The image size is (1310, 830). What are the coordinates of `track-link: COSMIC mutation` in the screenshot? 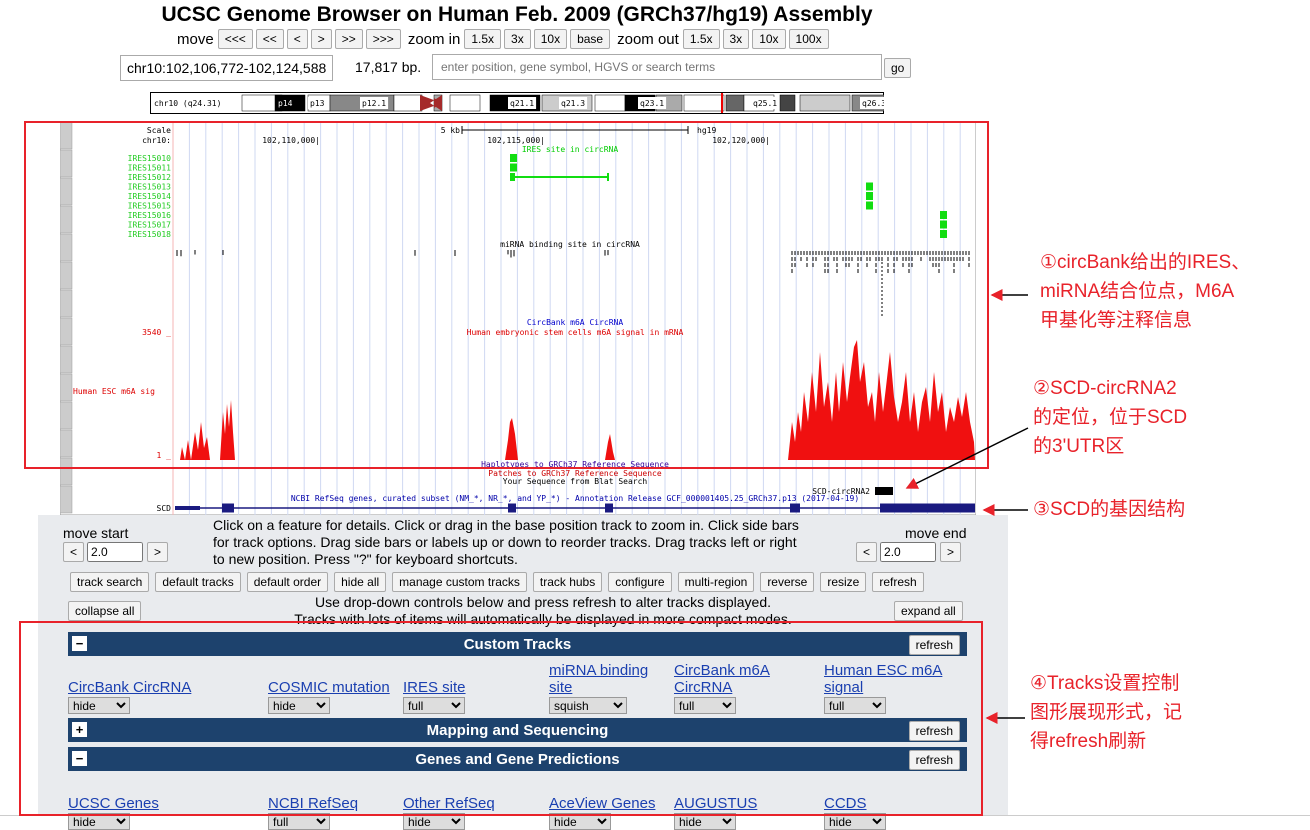 It's located at (329, 687).